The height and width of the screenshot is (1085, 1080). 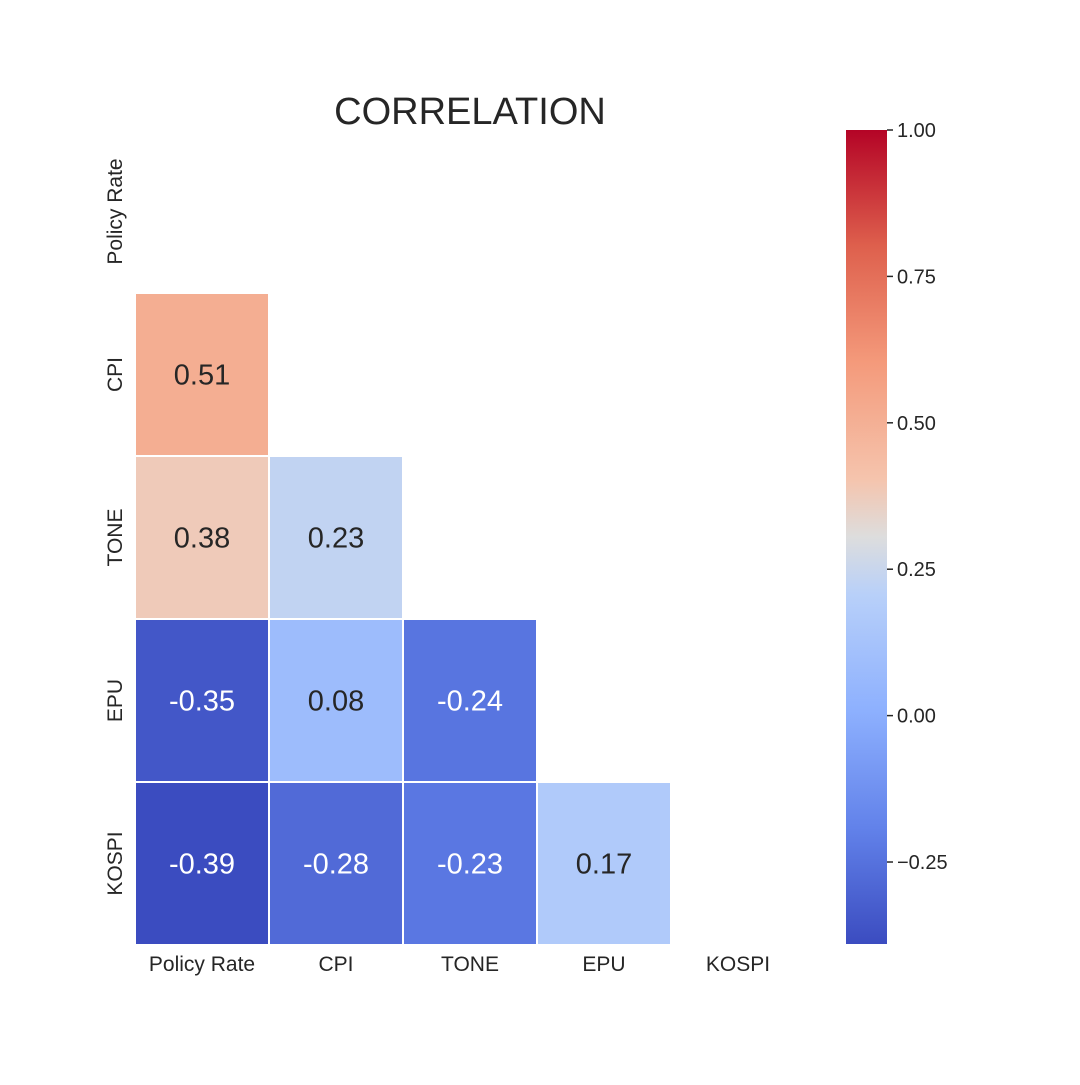 I want to click on colorbar-tick-label: 1.00, so click(x=916, y=131).